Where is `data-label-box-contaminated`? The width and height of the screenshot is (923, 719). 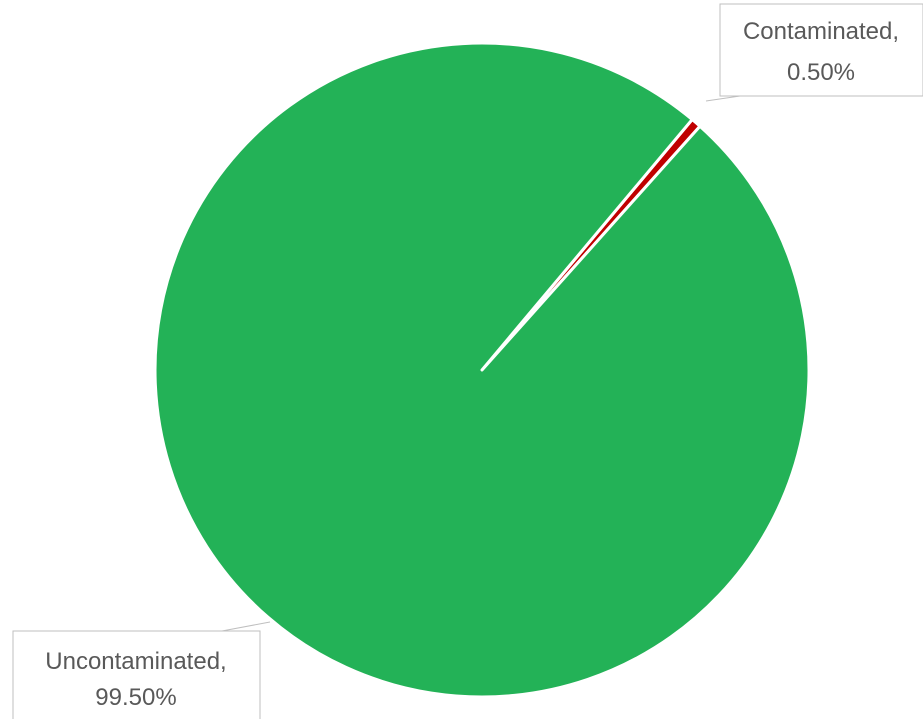 data-label-box-contaminated is located at coordinates (821, 50).